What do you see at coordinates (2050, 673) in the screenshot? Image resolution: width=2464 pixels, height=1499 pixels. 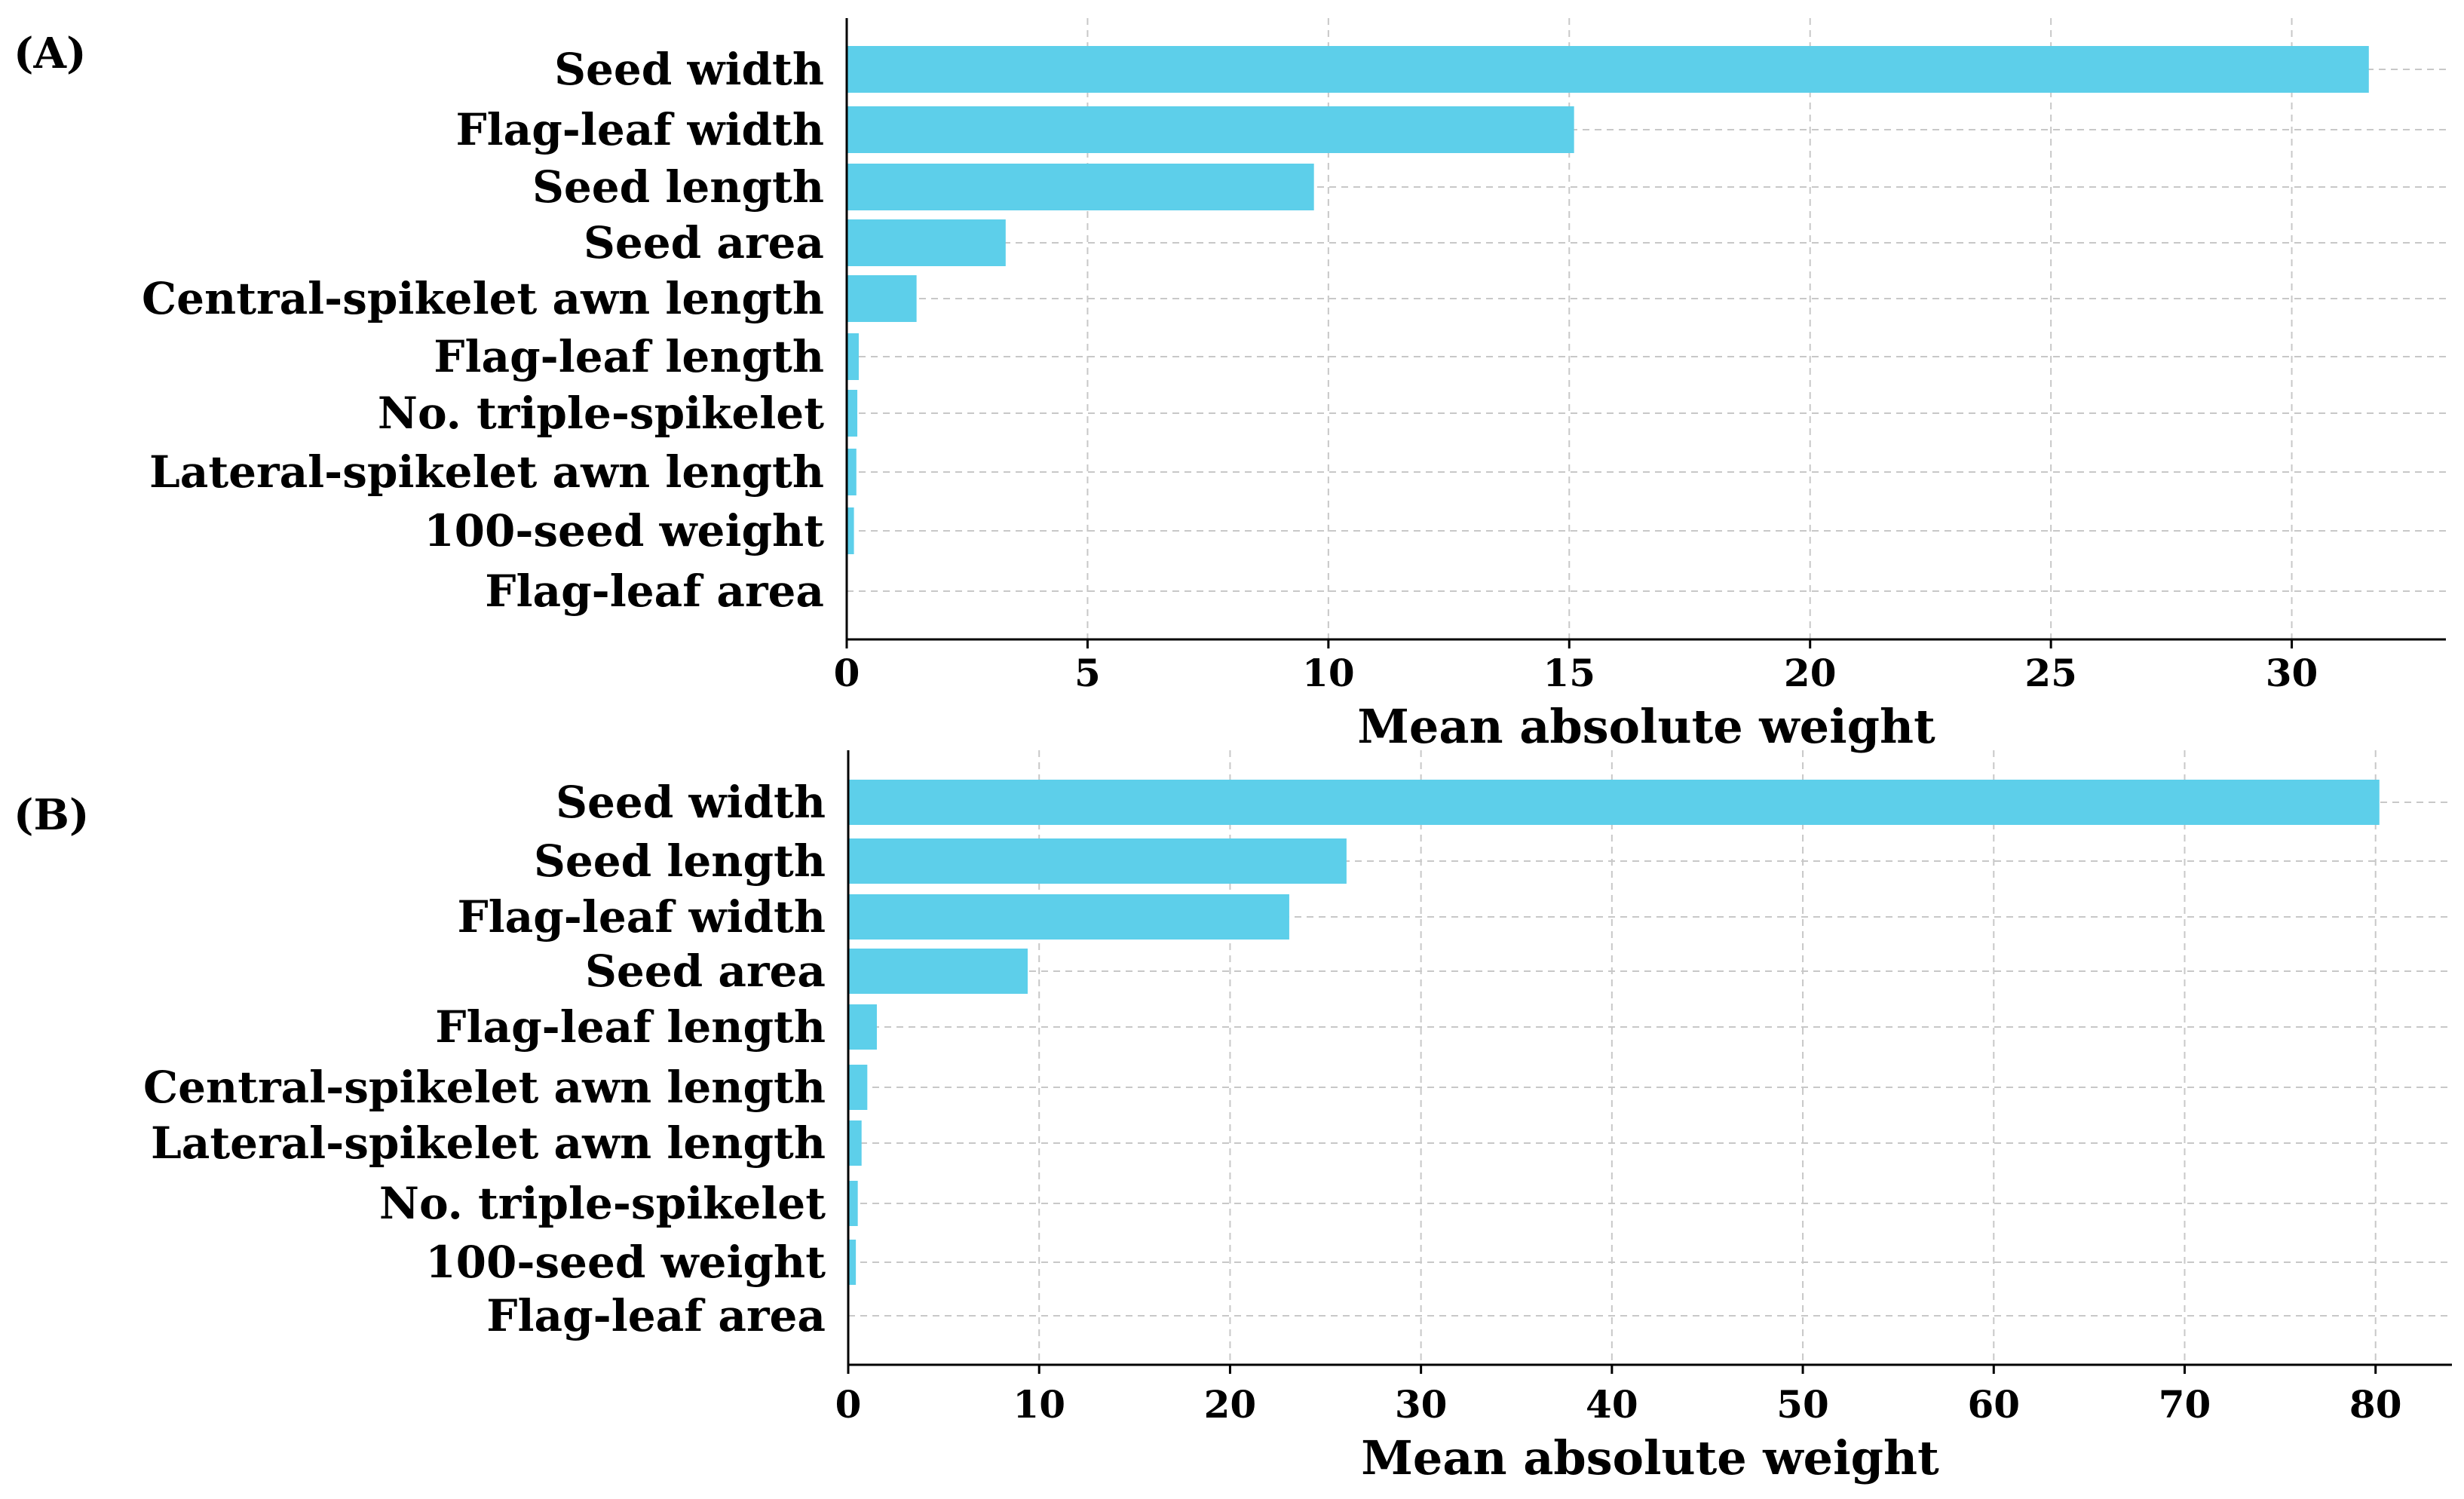 I see `x-tick-label: 25` at bounding box center [2050, 673].